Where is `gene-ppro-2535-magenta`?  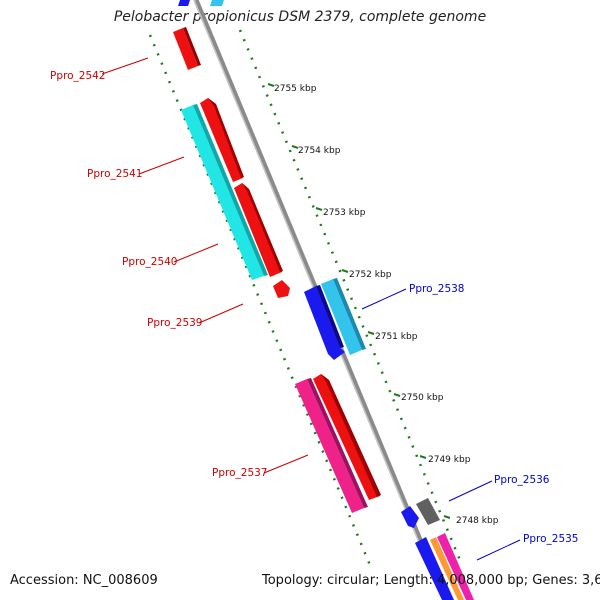 gene-ppro-2535-magenta is located at coordinates (455, 566).